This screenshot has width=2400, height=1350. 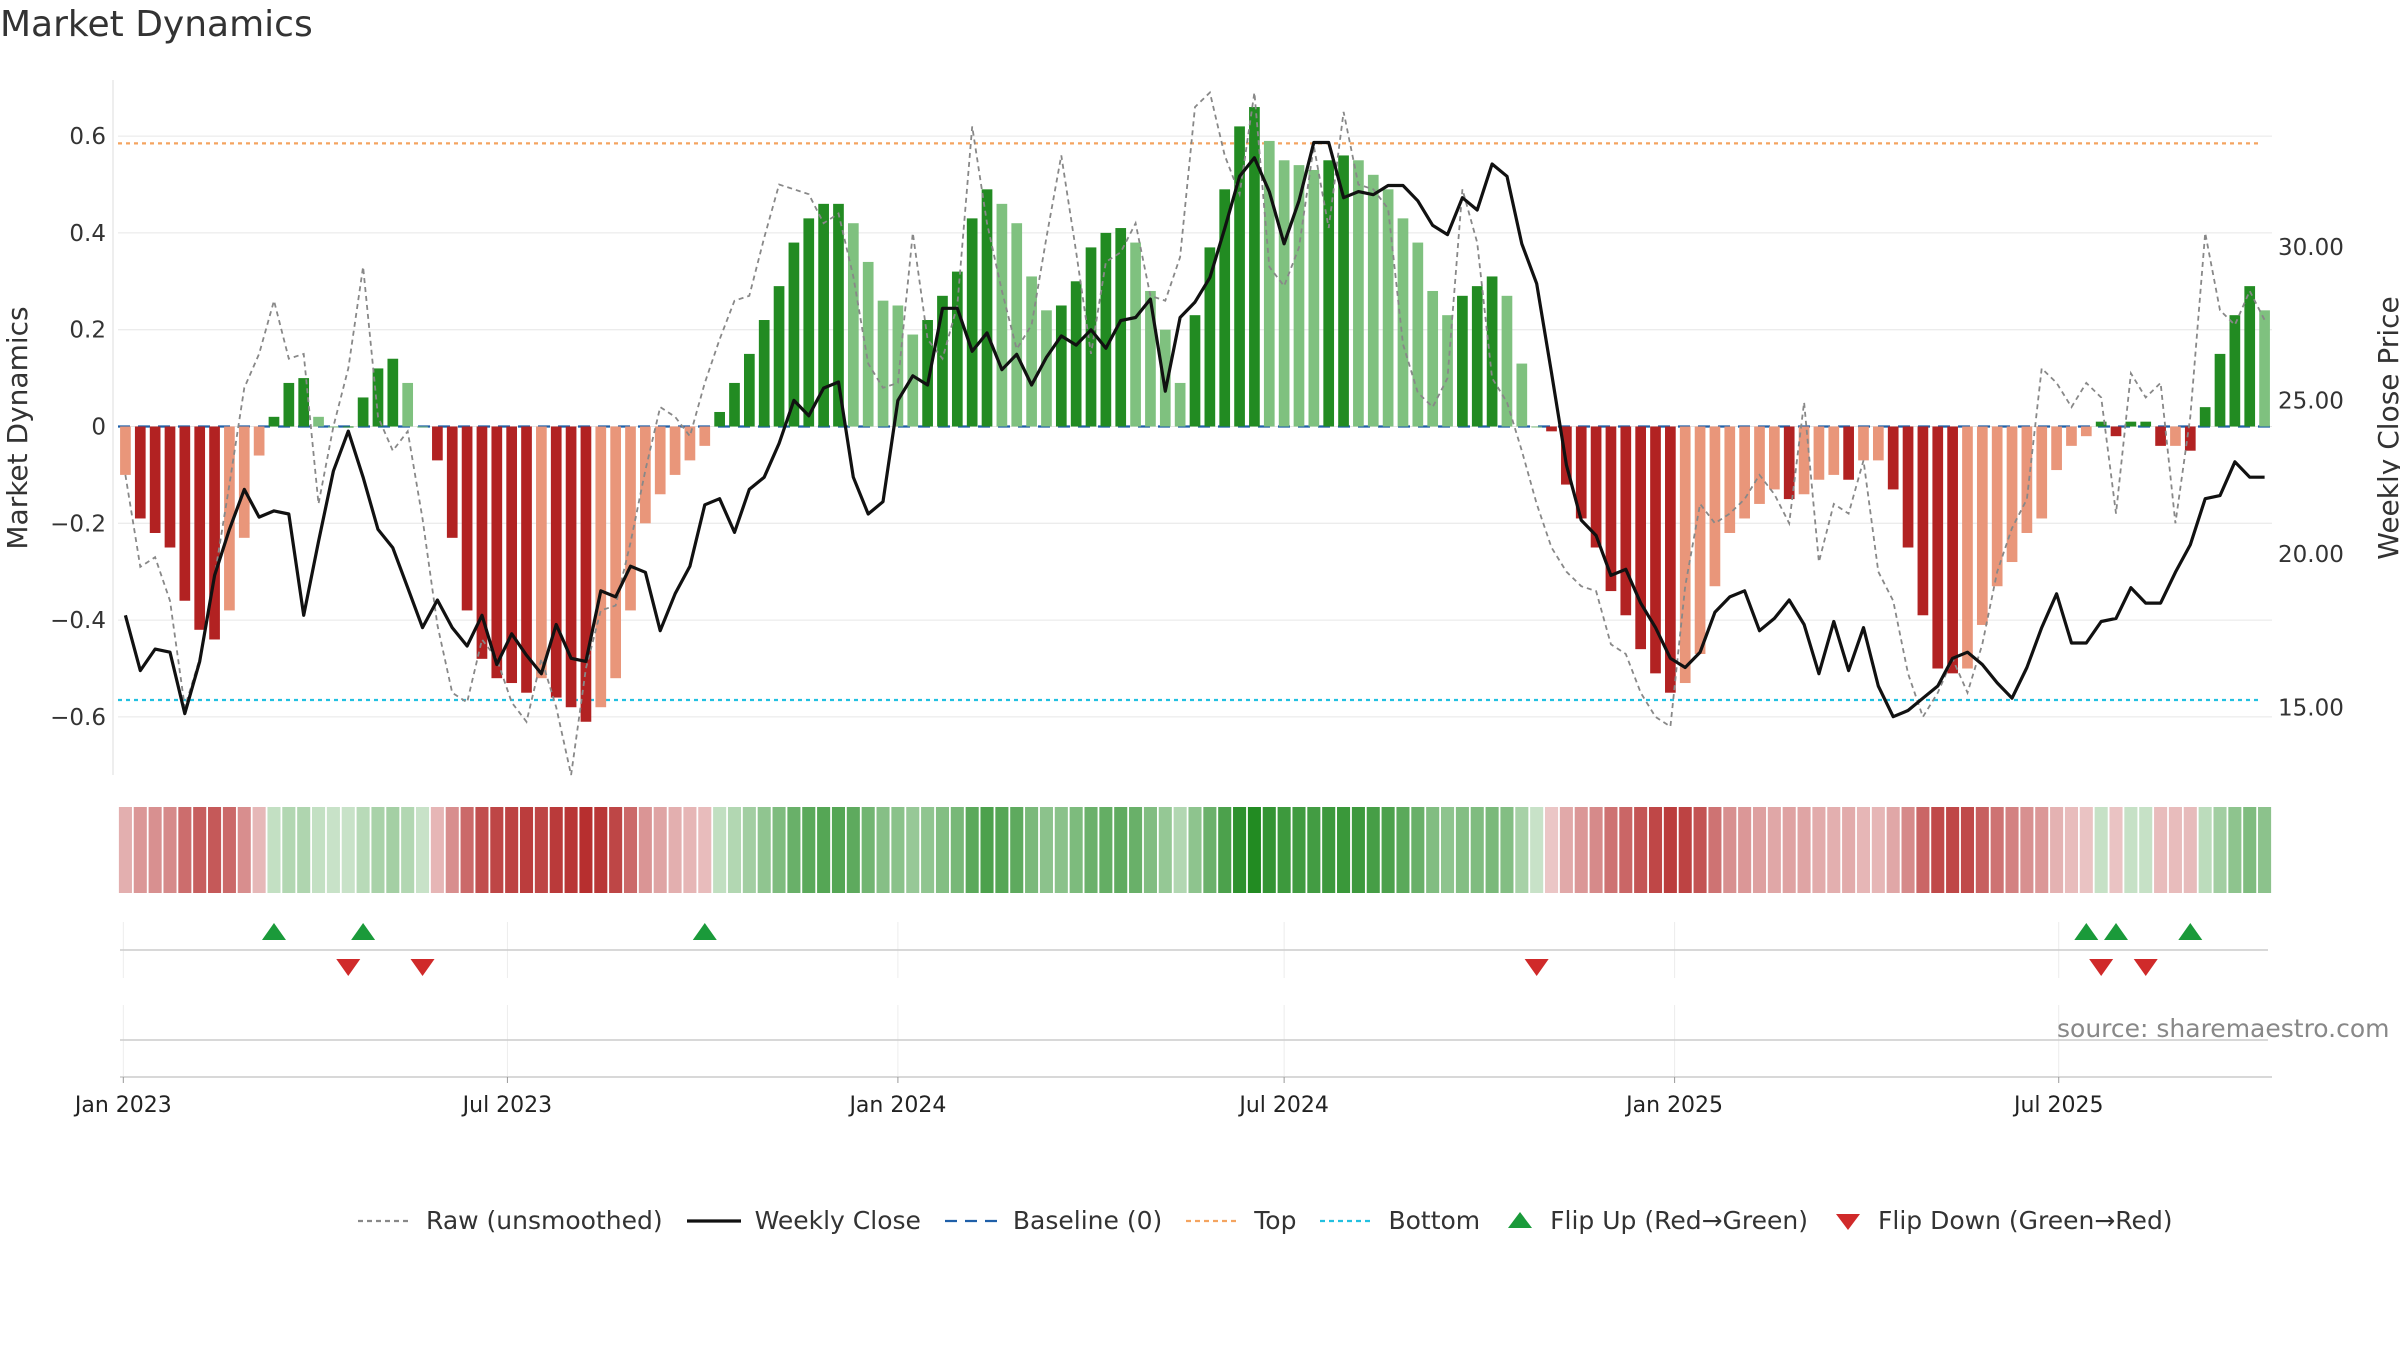 What do you see at coordinates (2086, 931) in the screenshot?
I see `flip-up-marker` at bounding box center [2086, 931].